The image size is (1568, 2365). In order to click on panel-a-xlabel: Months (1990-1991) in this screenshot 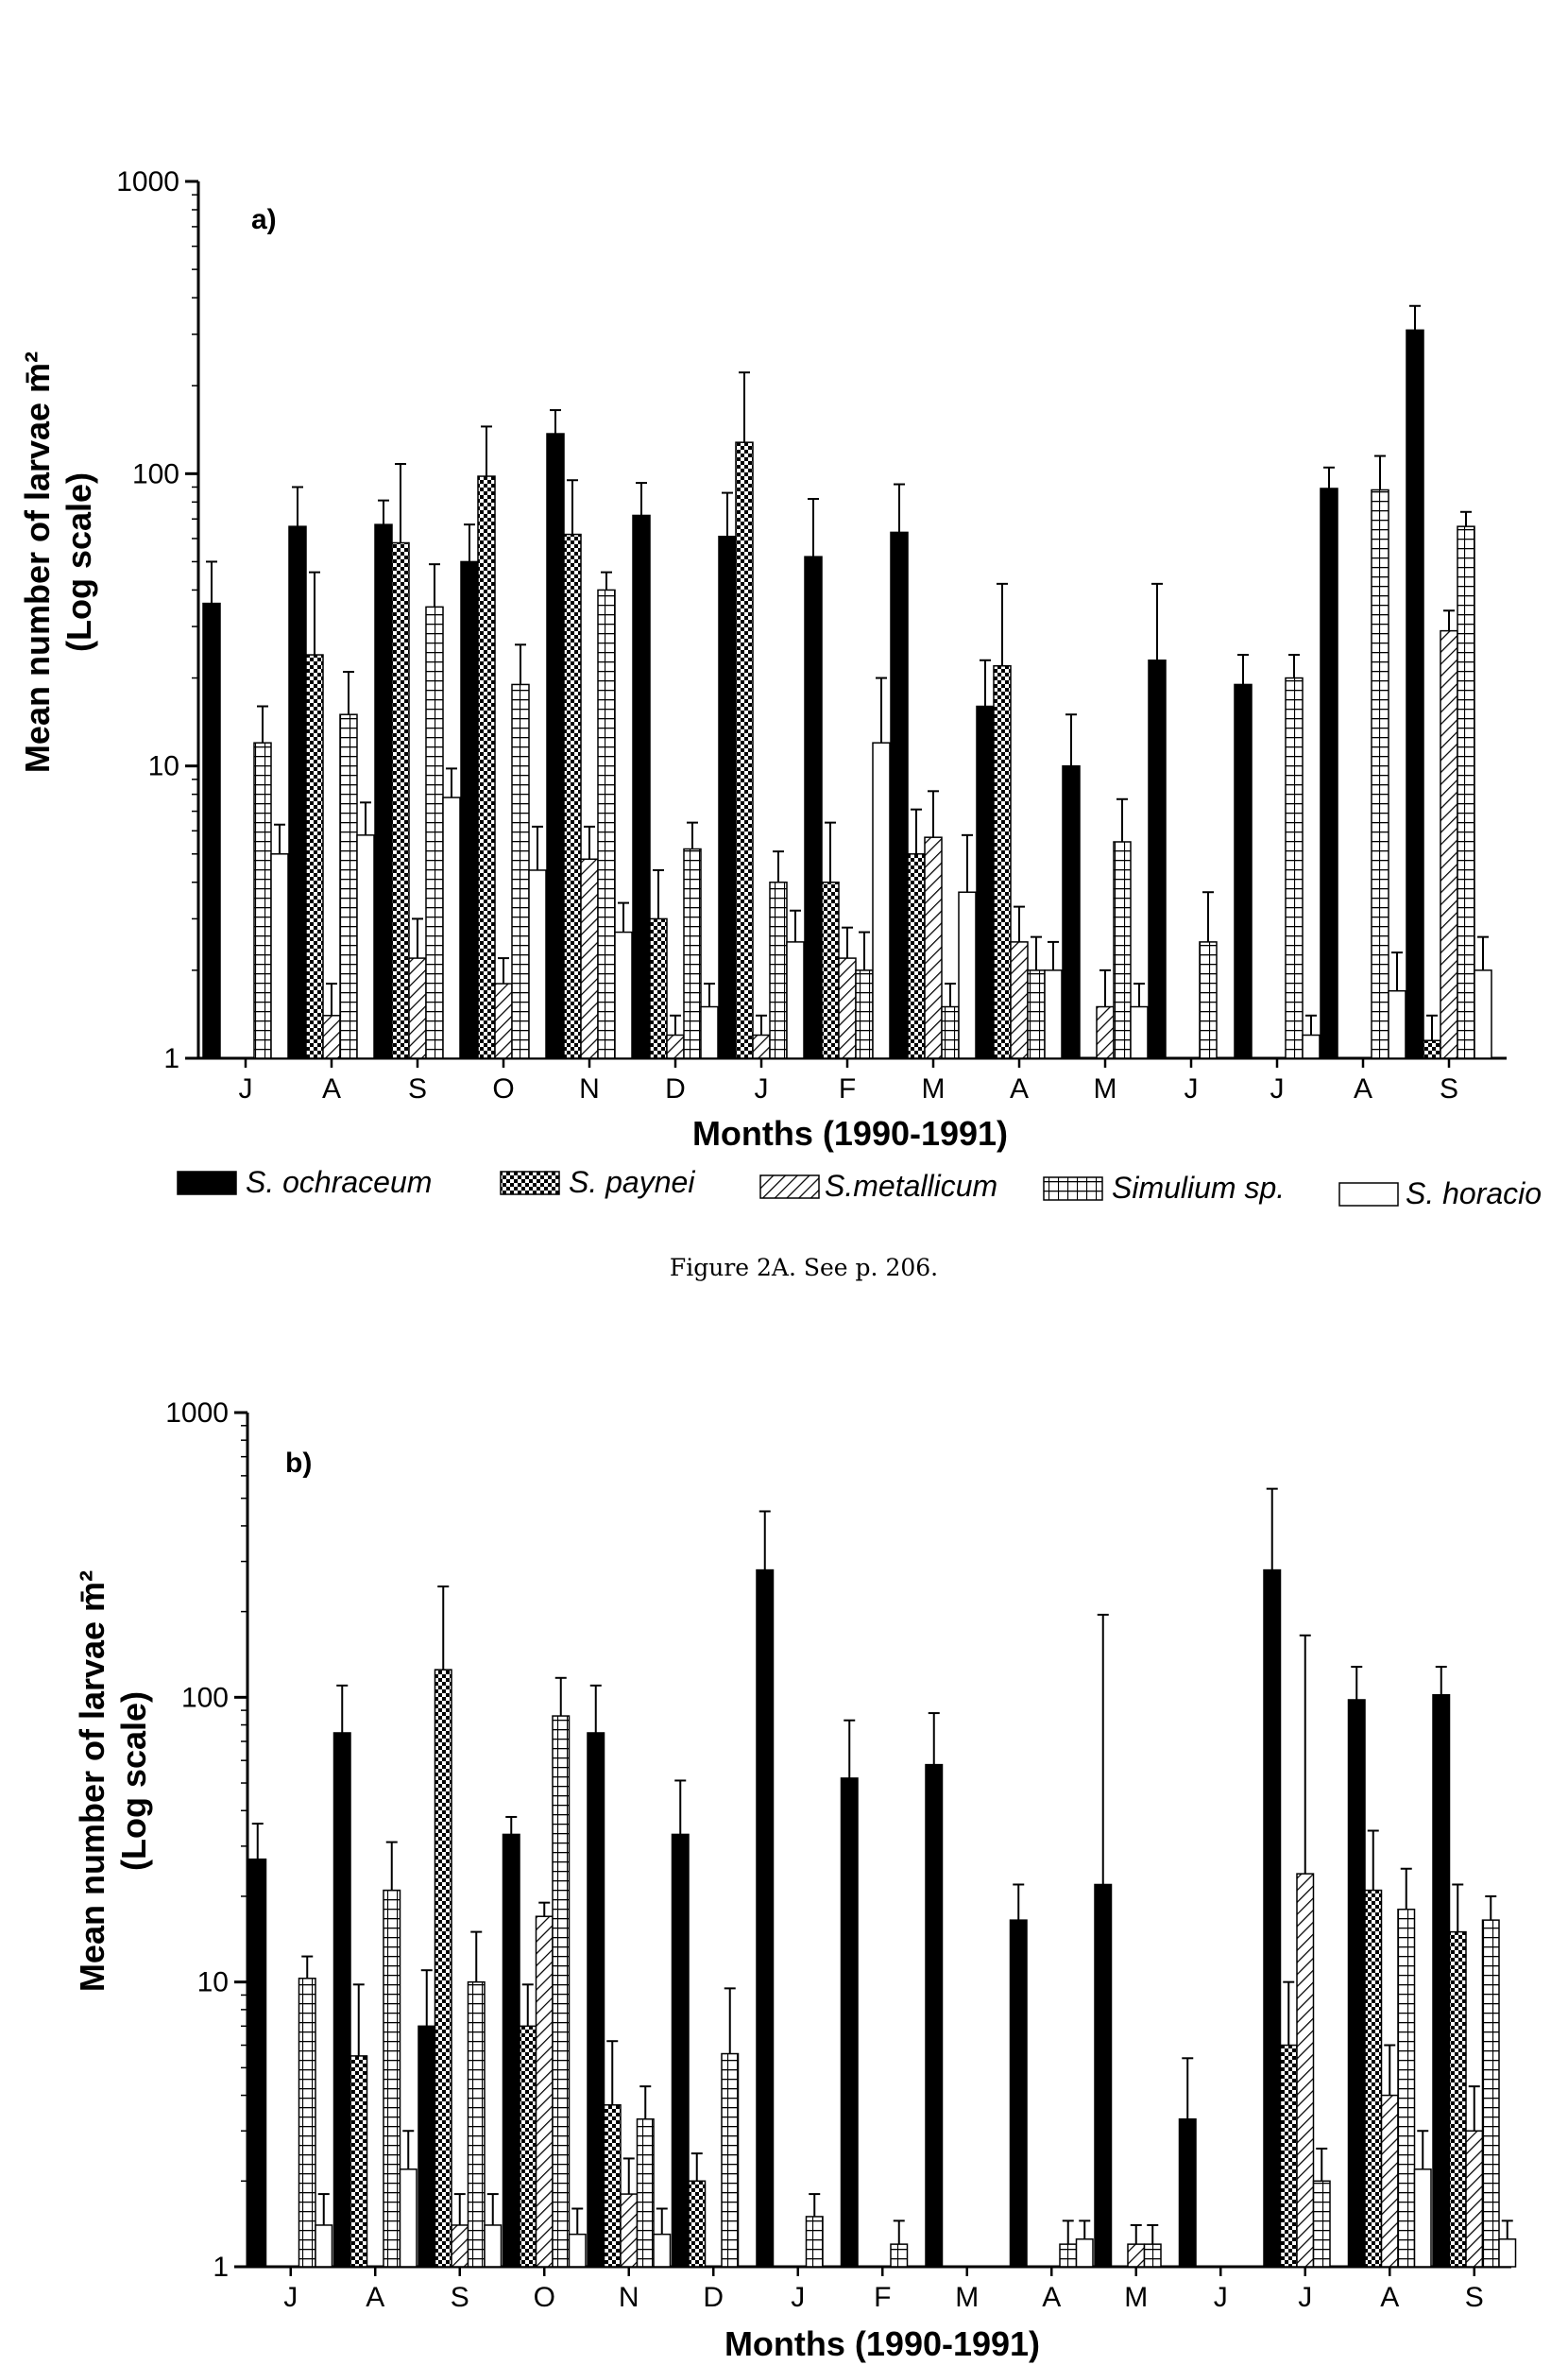, I will do `click(850, 1133)`.